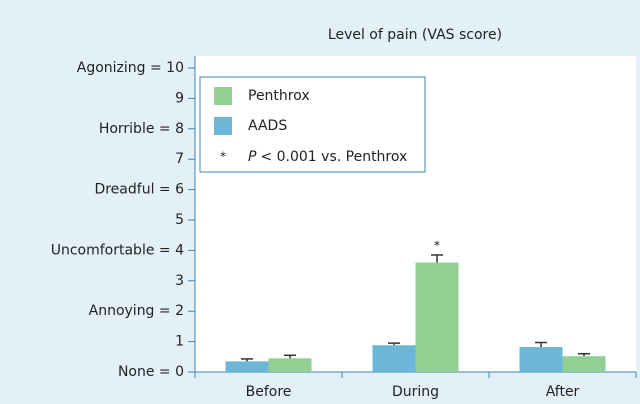 Image resolution: width=640 pixels, height=404 pixels. I want to click on y-tick-label: 9, so click(179, 98).